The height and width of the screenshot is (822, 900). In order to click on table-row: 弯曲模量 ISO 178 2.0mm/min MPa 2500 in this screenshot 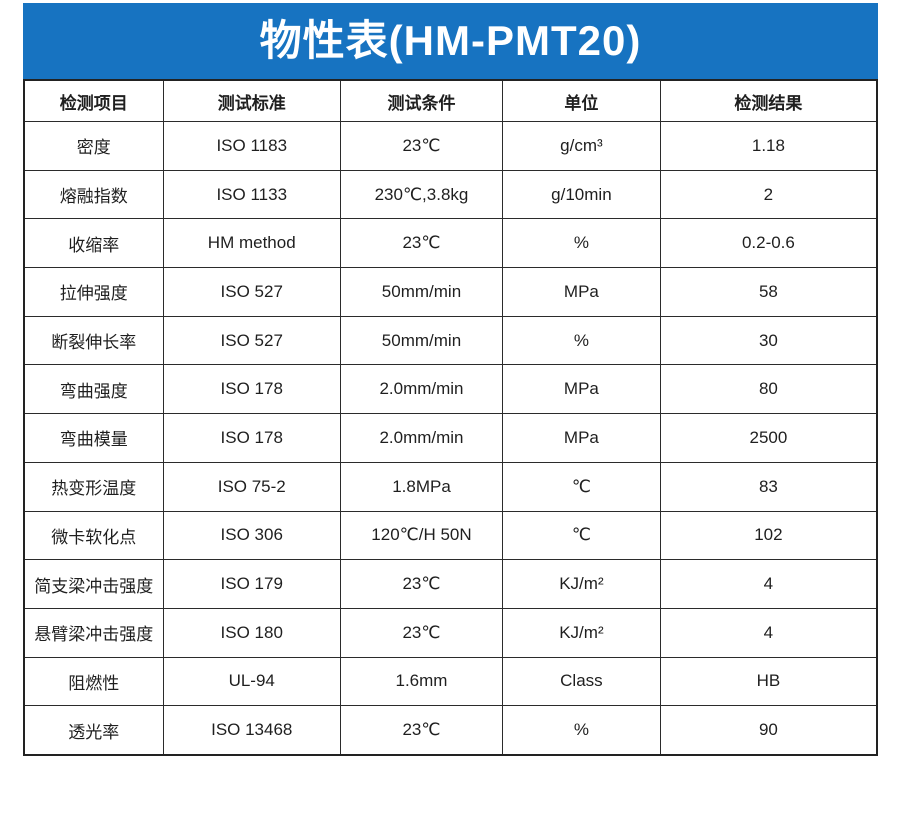, I will do `click(450, 438)`.